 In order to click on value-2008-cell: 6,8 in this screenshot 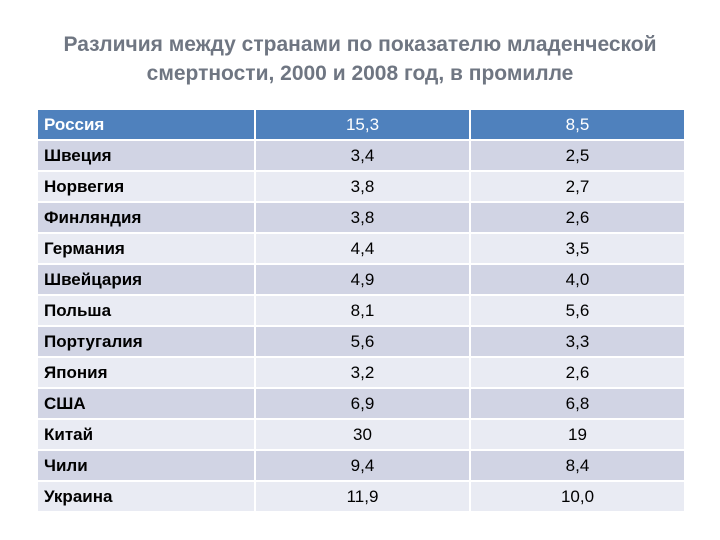, I will do `click(577, 403)`.